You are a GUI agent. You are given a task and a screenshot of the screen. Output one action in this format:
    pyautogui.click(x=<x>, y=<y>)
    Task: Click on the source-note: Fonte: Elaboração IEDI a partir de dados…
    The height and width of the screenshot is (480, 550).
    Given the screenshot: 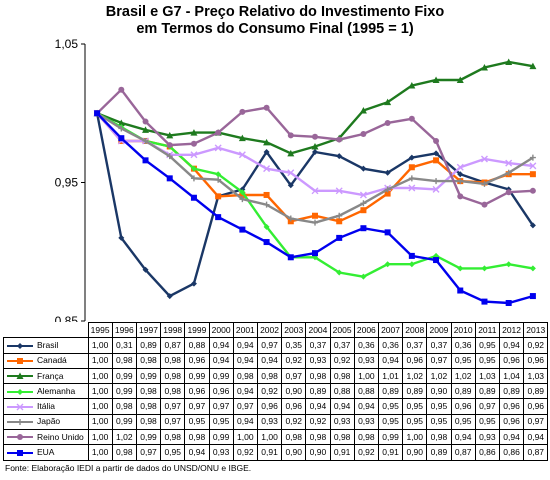 What is the action you would take?
    pyautogui.click(x=128, y=468)
    